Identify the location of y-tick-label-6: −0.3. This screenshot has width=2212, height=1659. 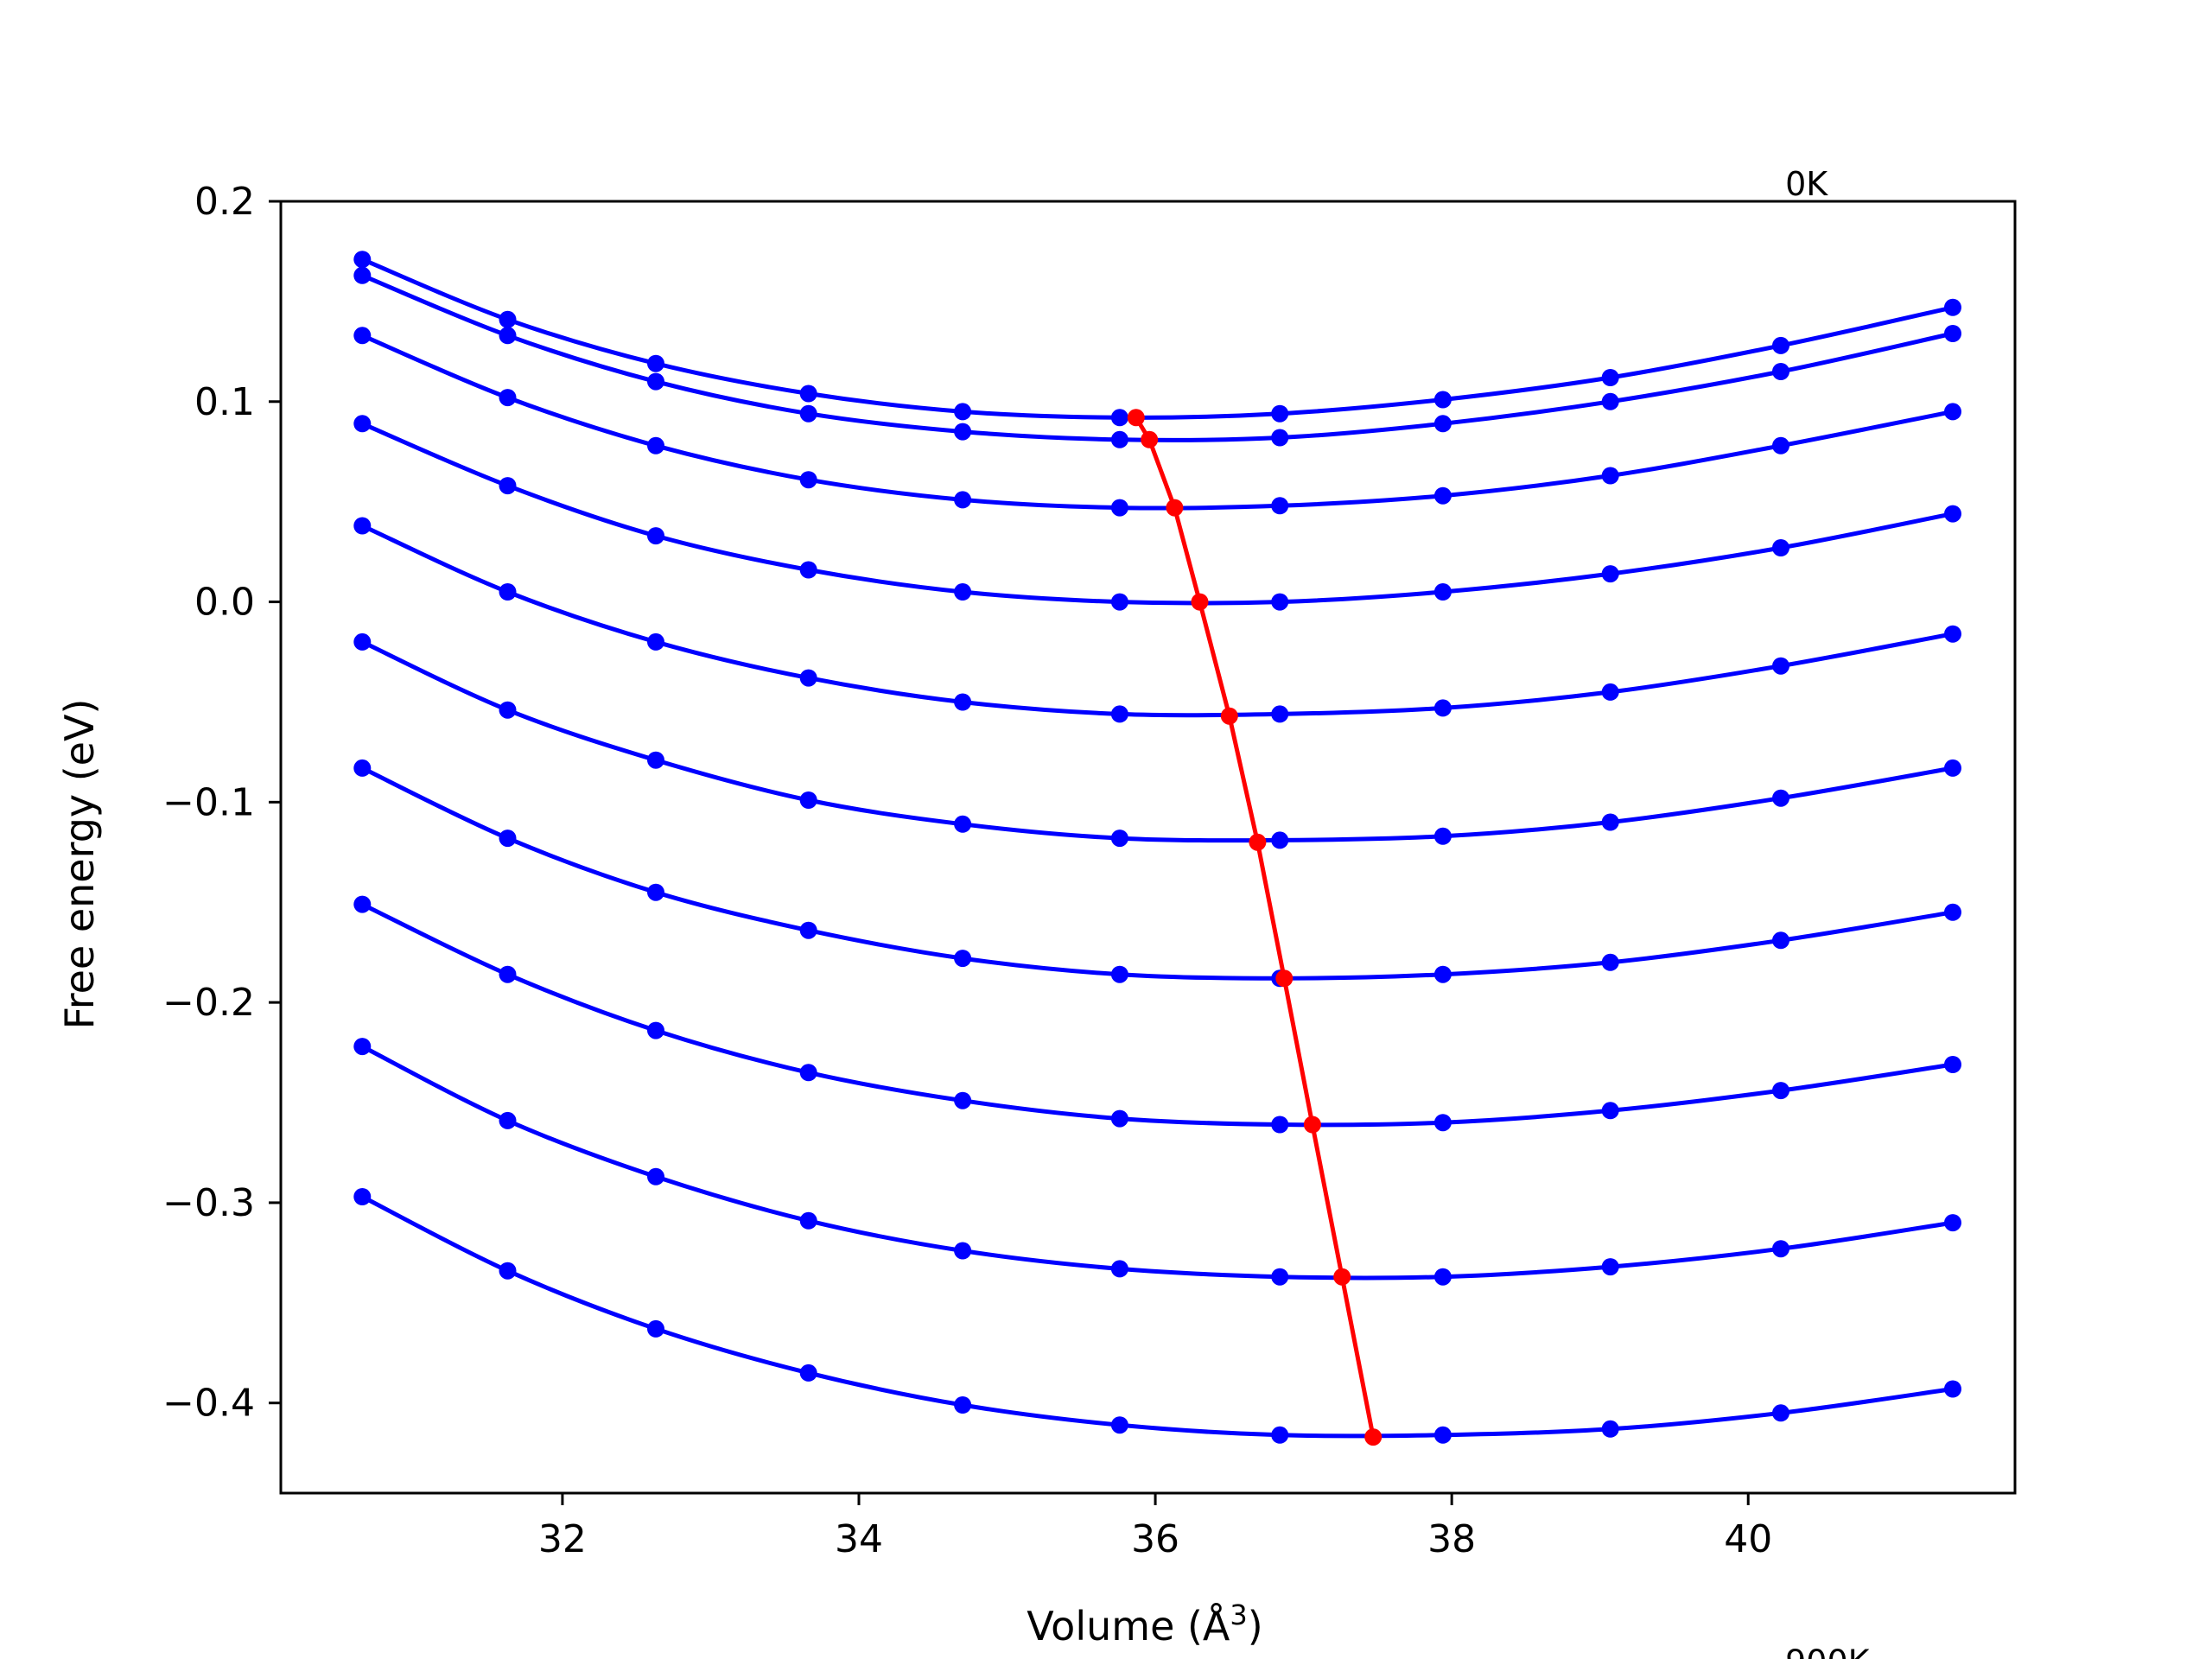
(208, 1203).